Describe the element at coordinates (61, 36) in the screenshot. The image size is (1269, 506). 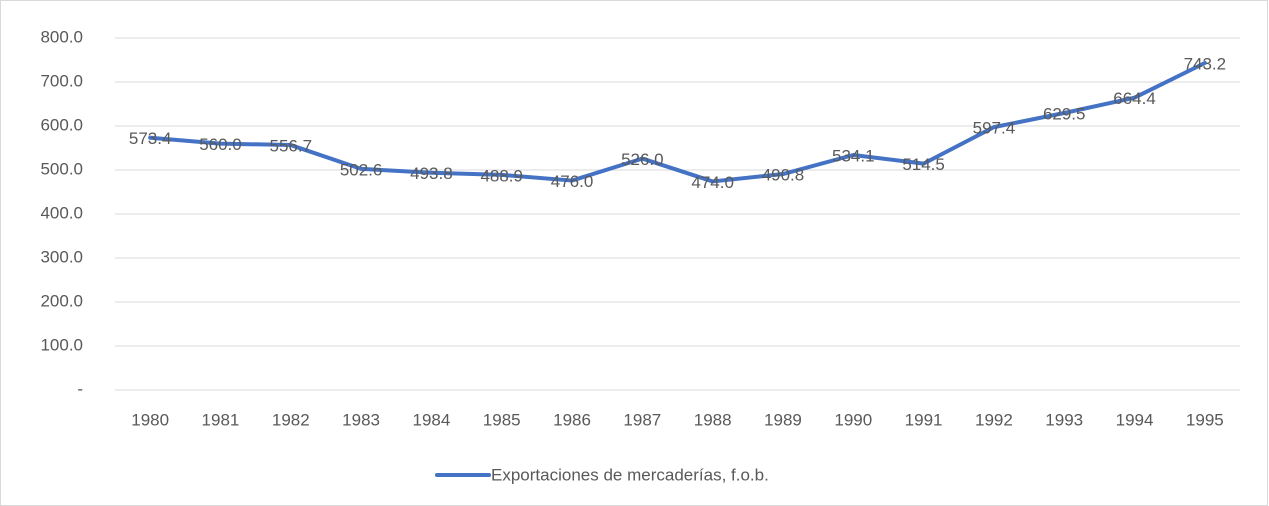
I see `y-tick-label: 800.0` at that location.